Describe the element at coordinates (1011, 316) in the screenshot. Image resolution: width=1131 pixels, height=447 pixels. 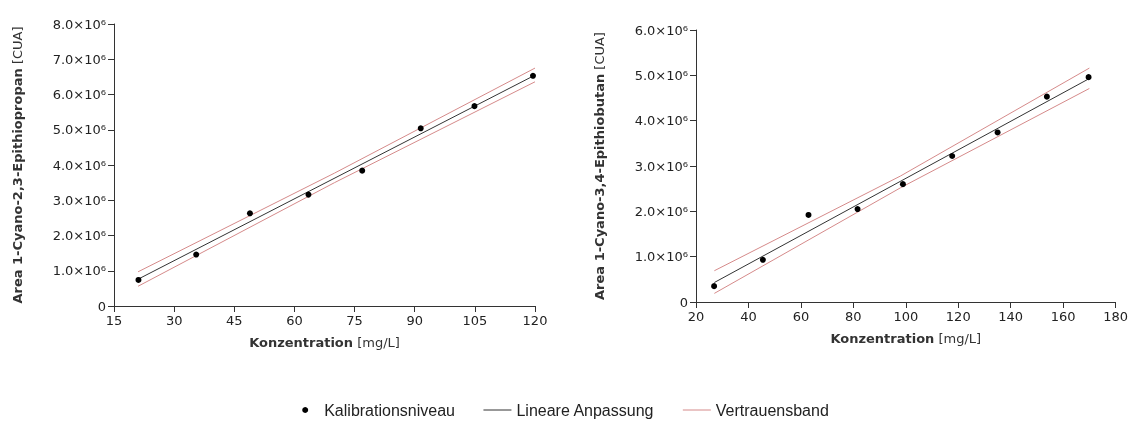
I see `x-tick-label: 140` at that location.